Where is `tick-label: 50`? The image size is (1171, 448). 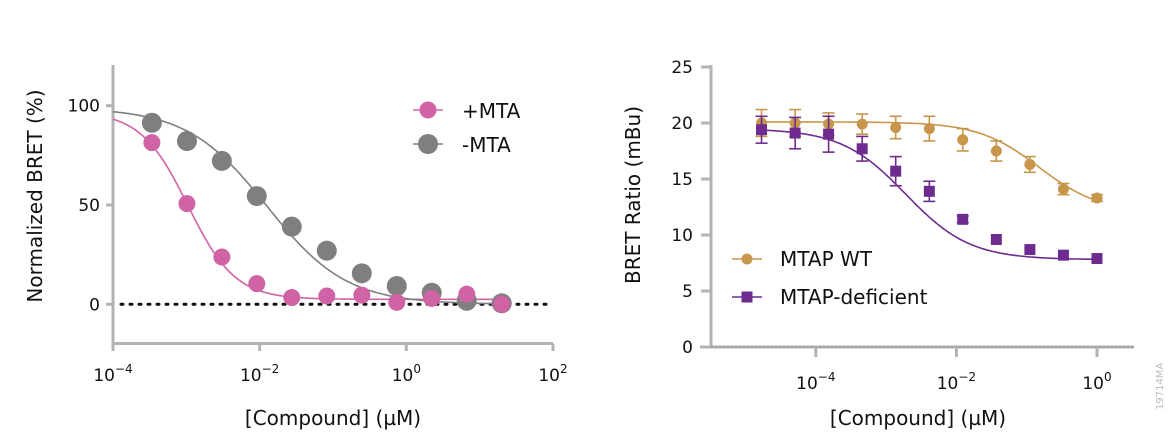 tick-label: 50 is located at coordinates (89, 206).